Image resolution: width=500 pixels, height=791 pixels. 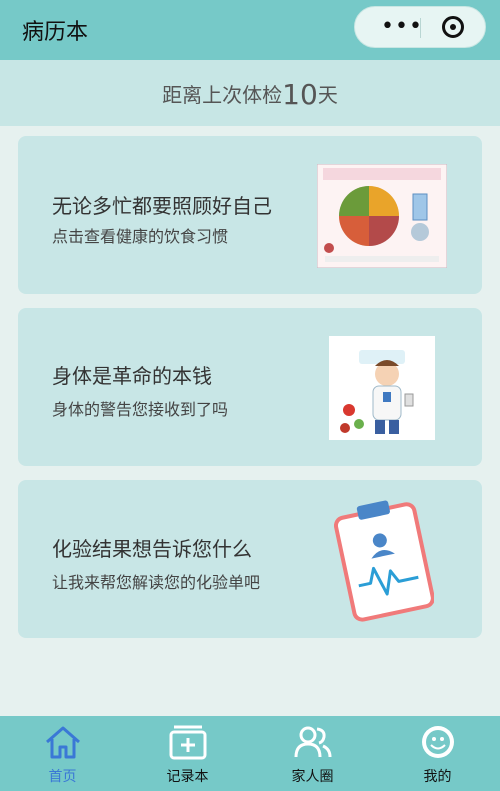 I want to click on card-subtitle: 点击查看健康的饮食习惯, so click(x=140, y=236).